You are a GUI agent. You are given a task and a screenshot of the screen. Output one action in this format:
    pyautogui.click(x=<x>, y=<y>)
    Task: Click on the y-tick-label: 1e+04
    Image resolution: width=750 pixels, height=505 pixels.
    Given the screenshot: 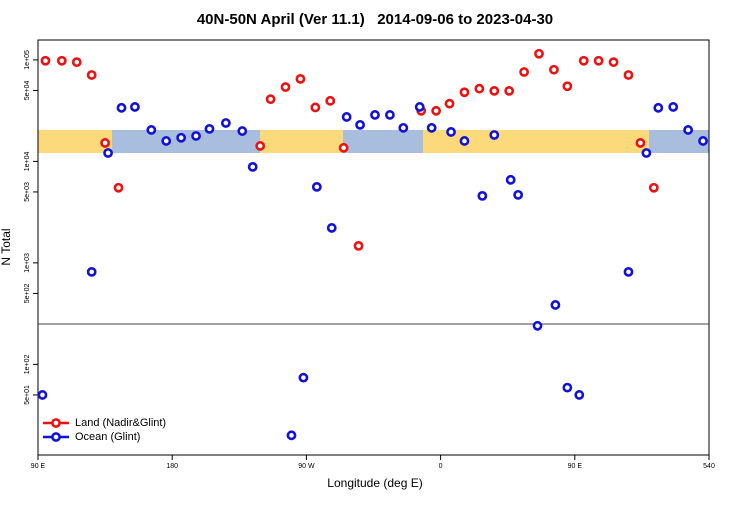 What is the action you would take?
    pyautogui.click(x=27, y=161)
    